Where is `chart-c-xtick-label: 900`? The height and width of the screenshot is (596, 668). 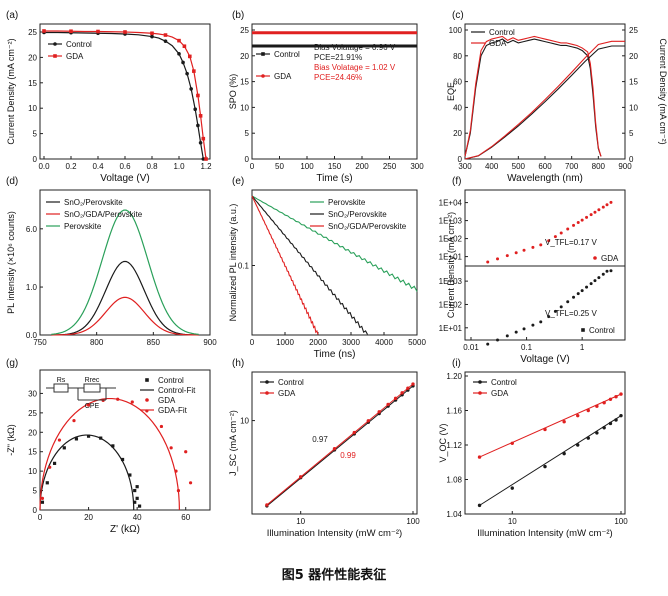
chart-c-xtick-label: 900 is located at coordinates (625, 166).